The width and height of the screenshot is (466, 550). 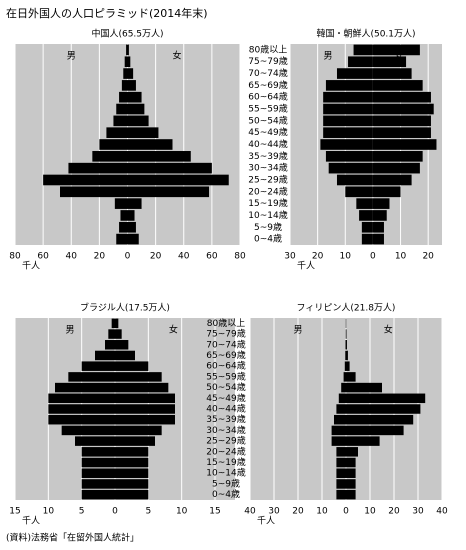 I want to click on chart-title: フィリピン人(21.8万人), so click(x=346, y=308).